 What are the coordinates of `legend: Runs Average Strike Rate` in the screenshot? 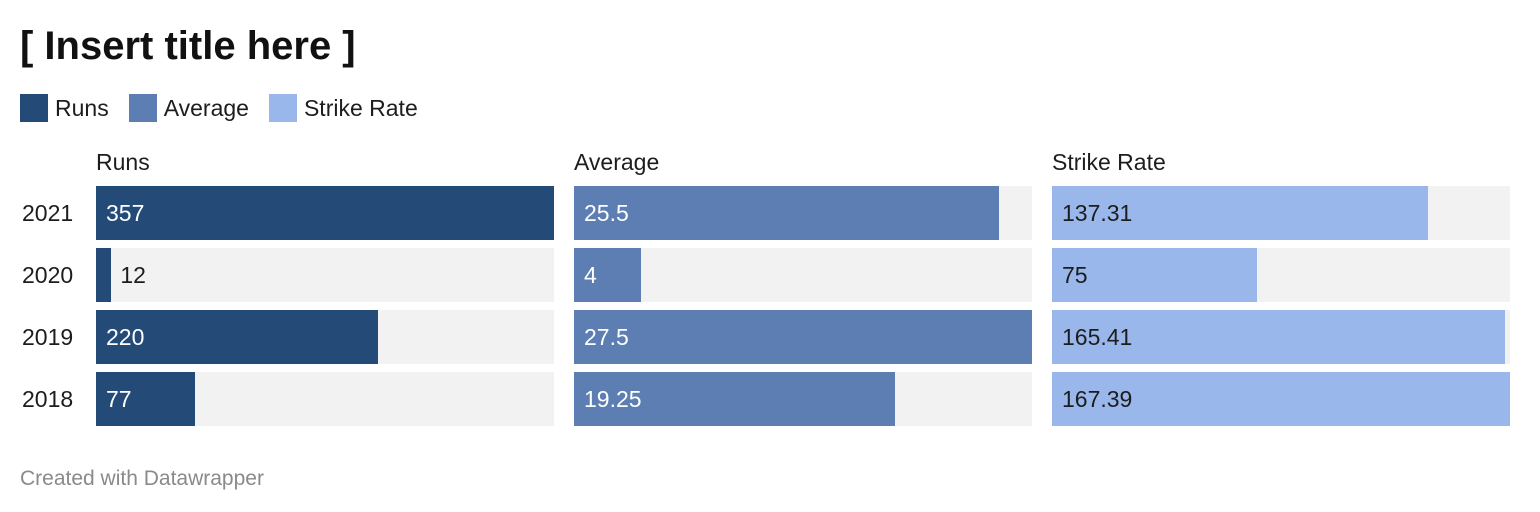 It's located at (229, 108).